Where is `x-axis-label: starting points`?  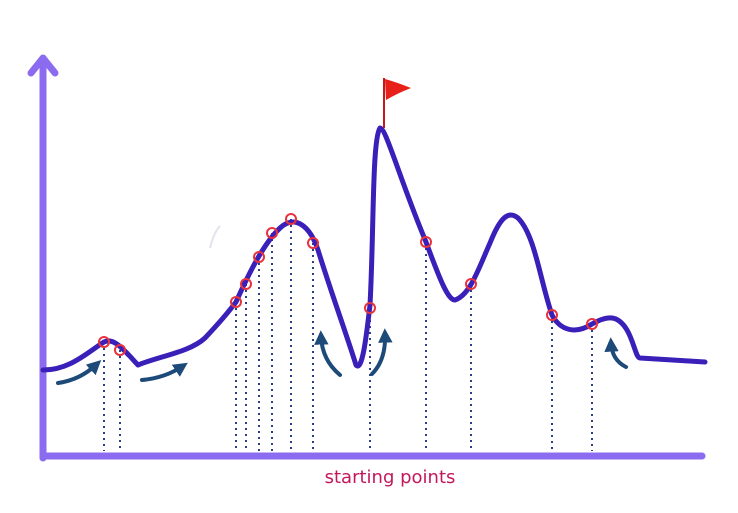
x-axis-label: starting points is located at coordinates (390, 477).